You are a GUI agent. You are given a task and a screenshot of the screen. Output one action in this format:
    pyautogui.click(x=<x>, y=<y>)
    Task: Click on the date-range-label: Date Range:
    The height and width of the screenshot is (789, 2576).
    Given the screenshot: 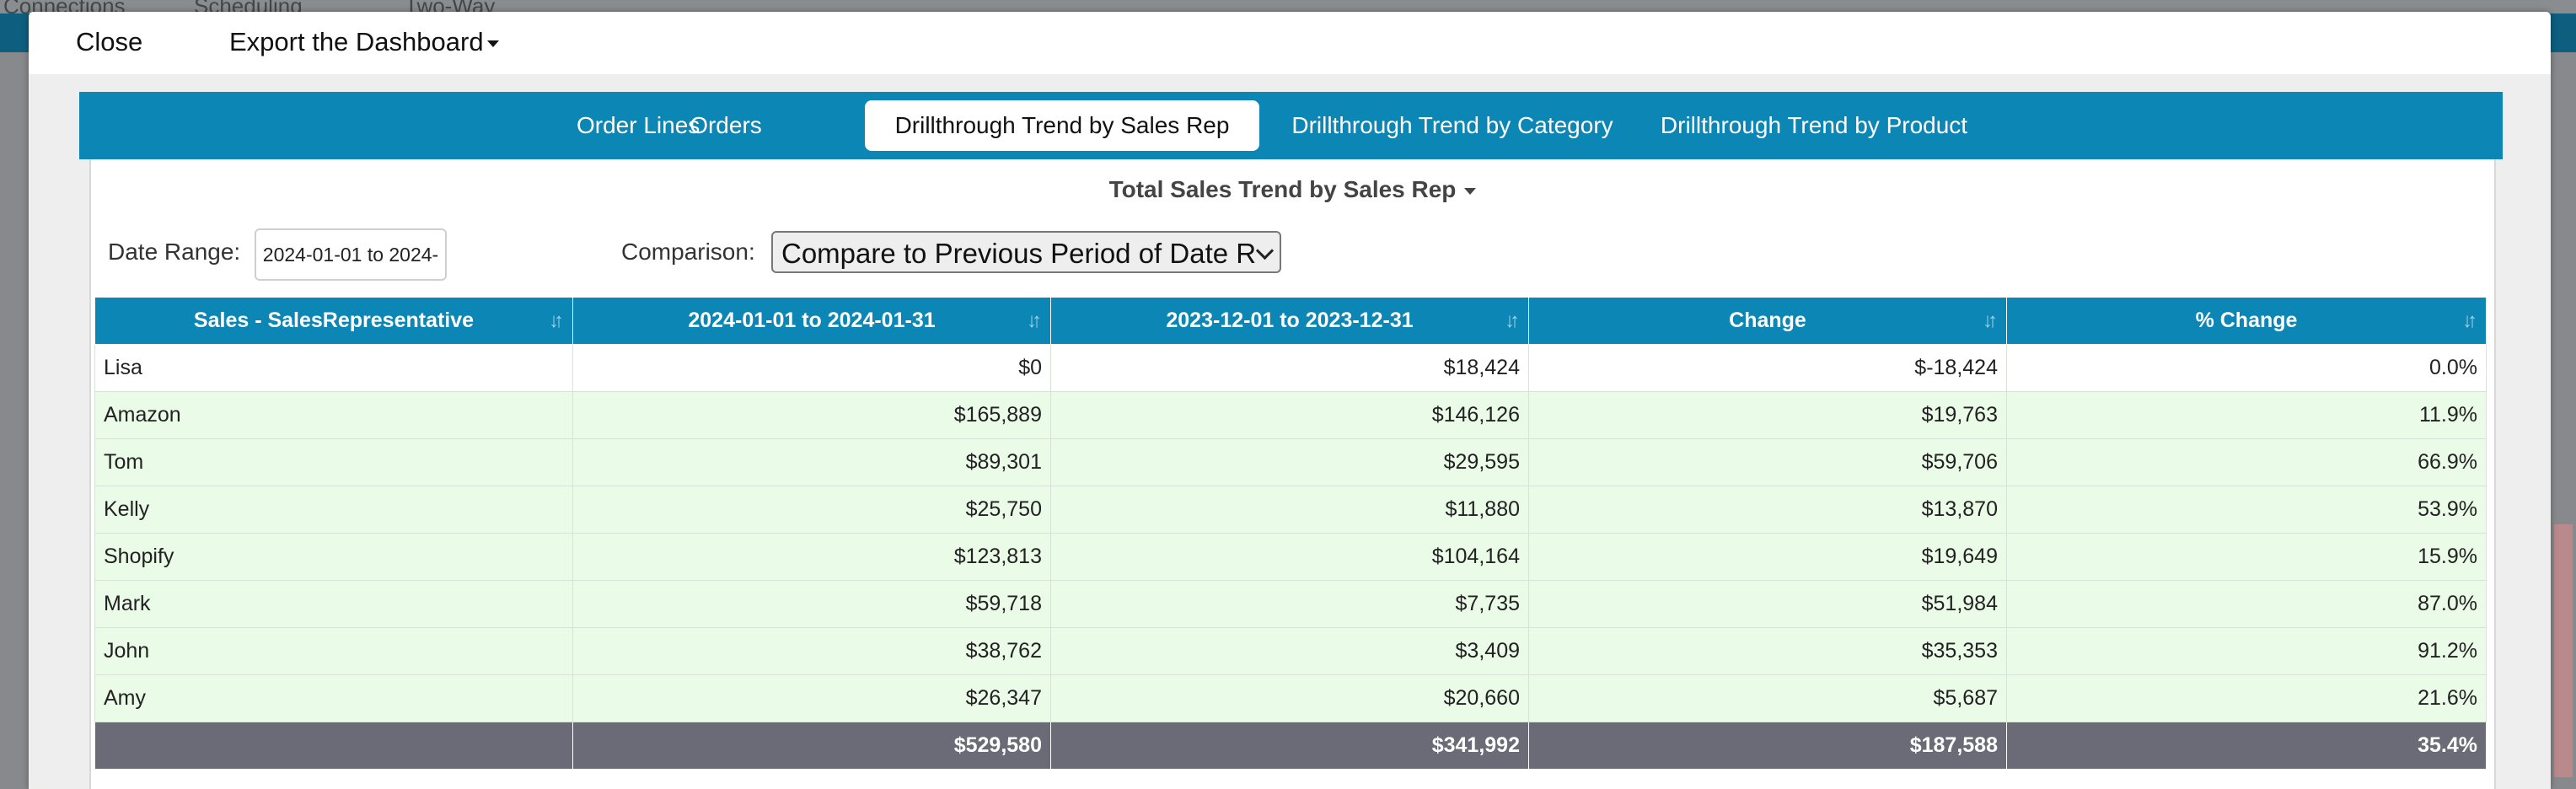 What is the action you would take?
    pyautogui.click(x=174, y=252)
    